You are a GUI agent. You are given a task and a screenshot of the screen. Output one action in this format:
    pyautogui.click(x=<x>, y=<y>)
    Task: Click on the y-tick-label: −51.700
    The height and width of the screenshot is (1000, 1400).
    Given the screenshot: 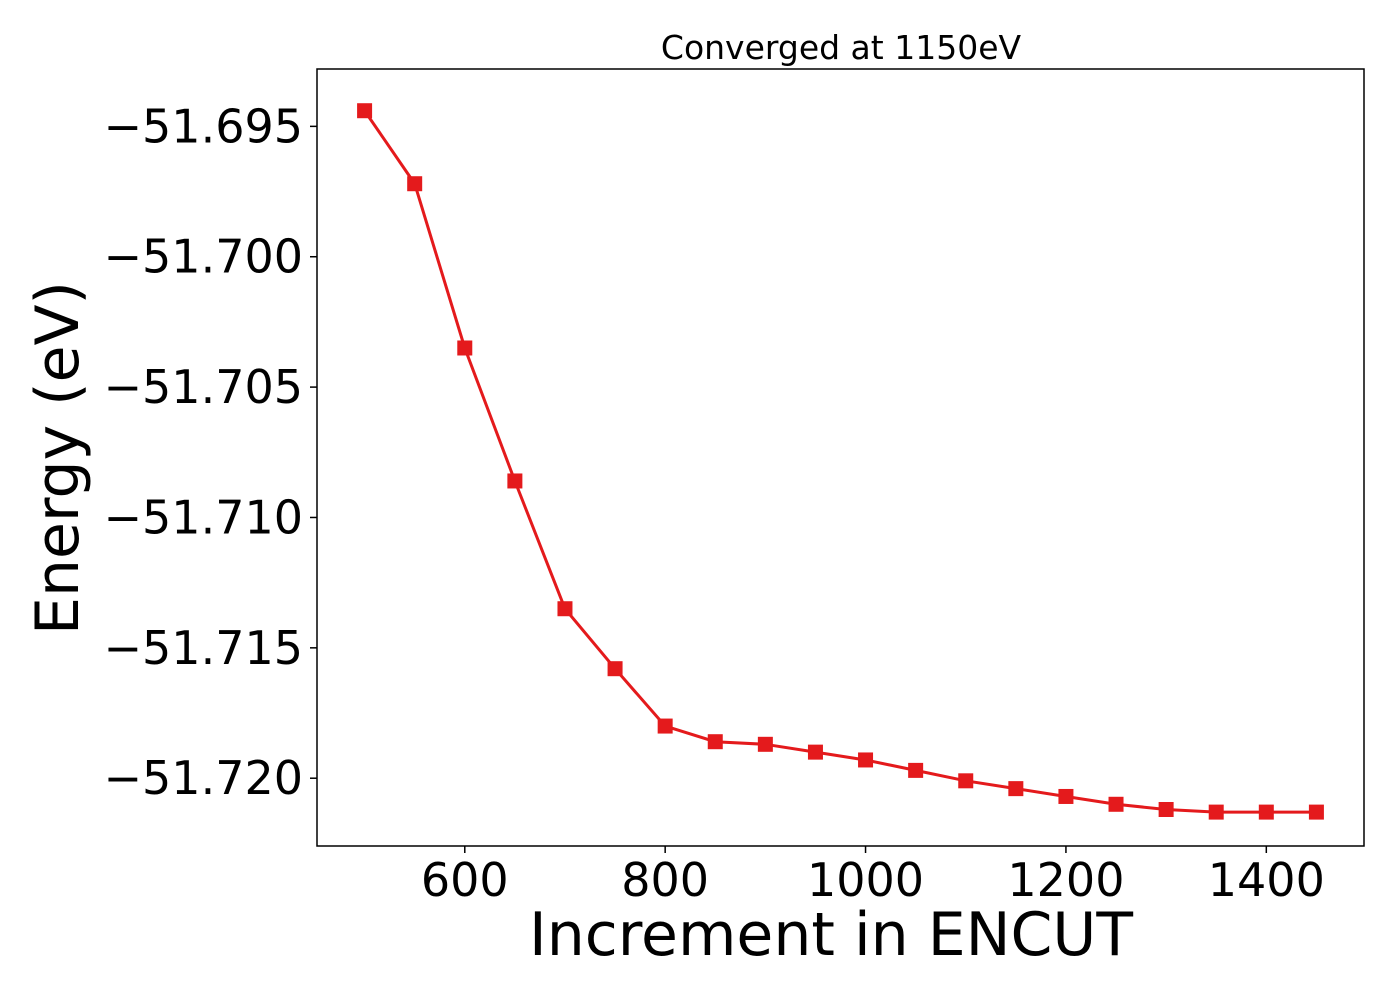 What is the action you would take?
    pyautogui.click(x=204, y=257)
    